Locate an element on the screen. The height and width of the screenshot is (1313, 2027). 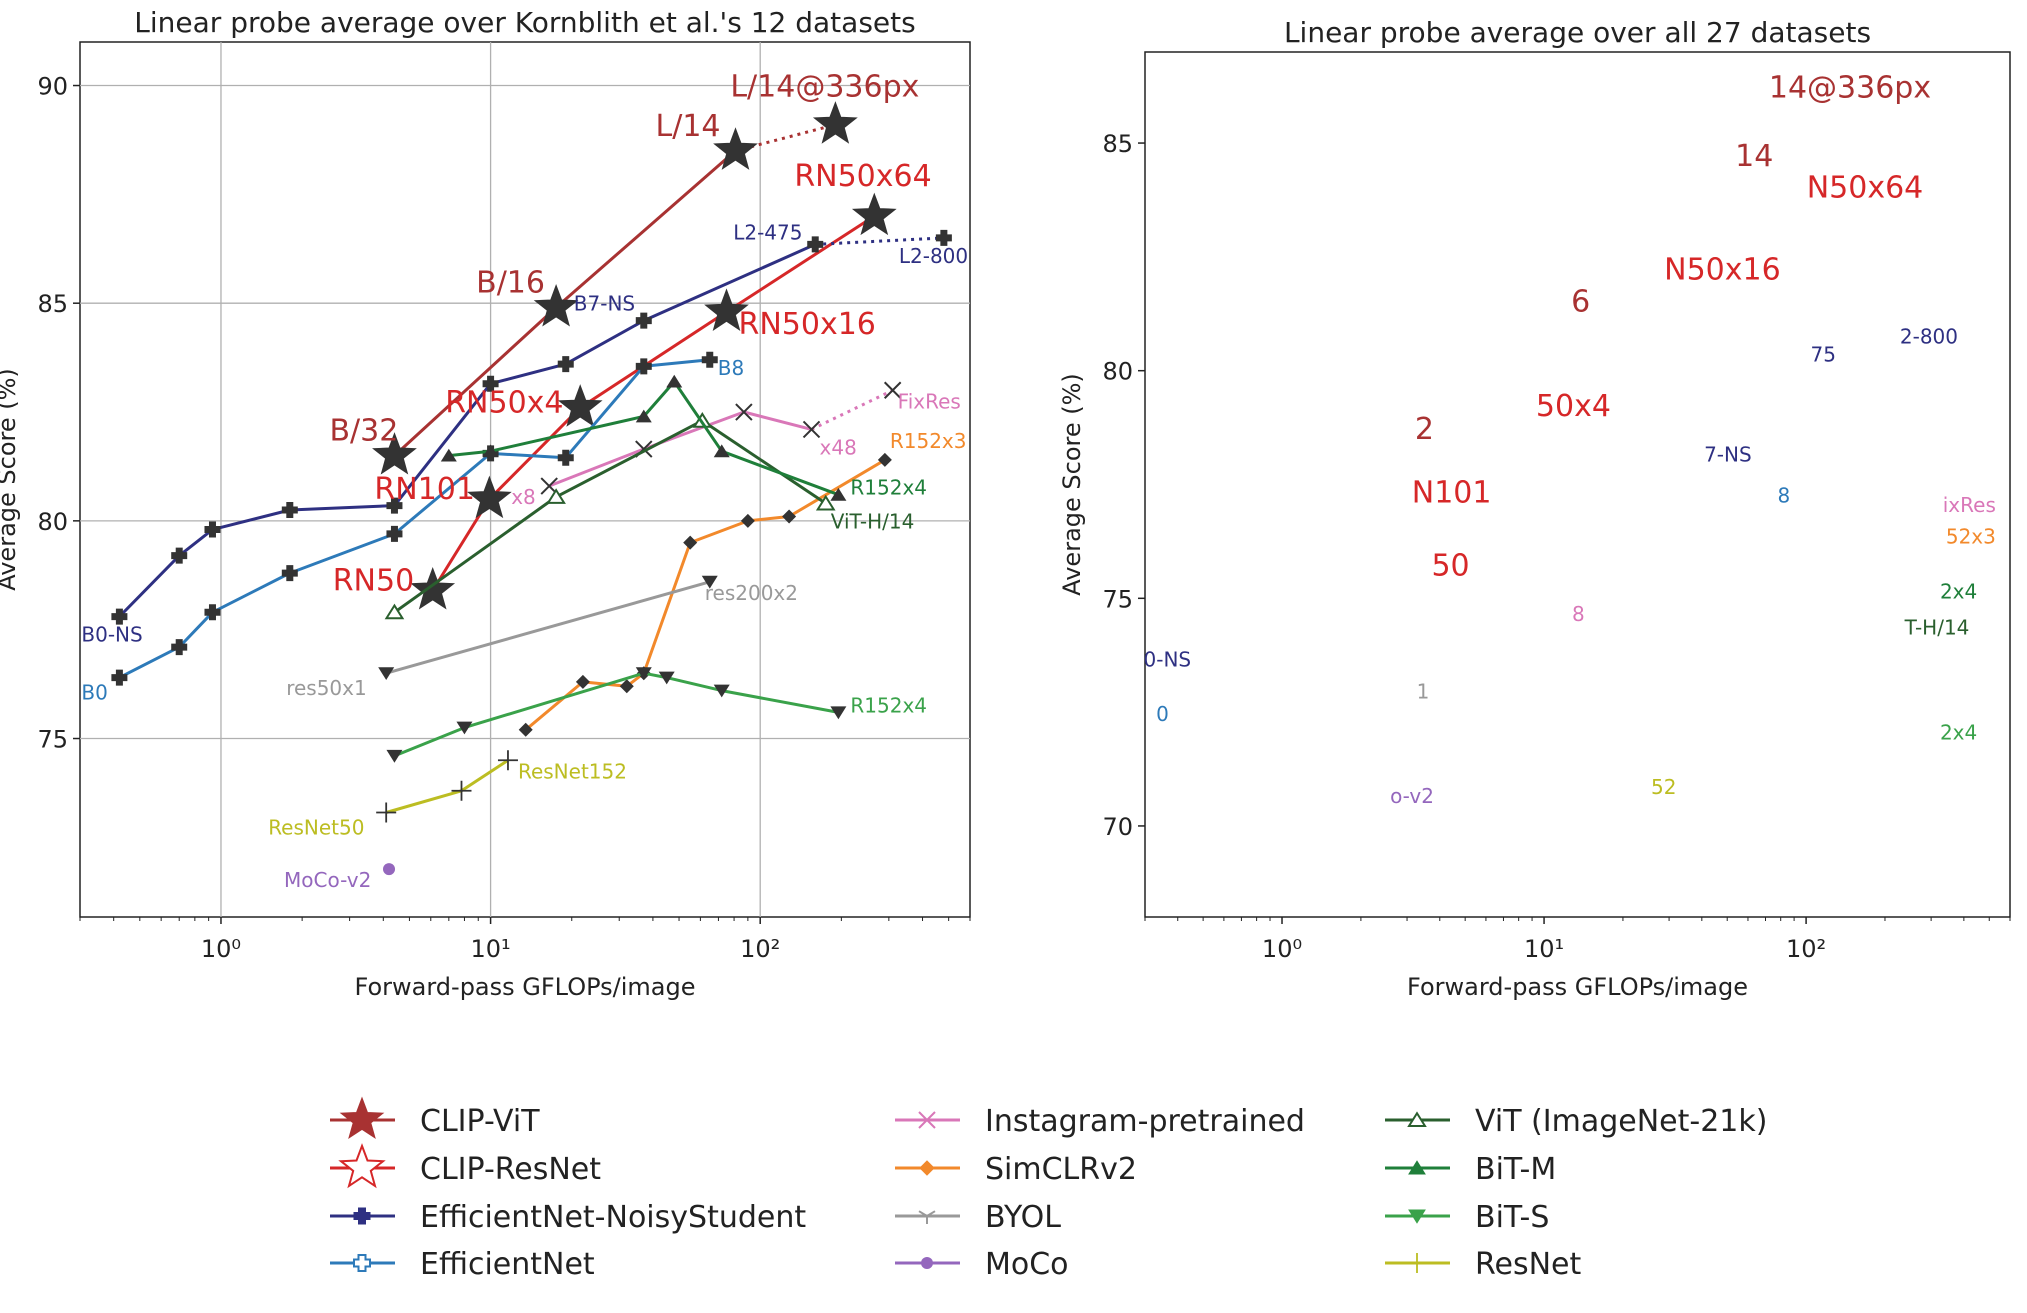
point-byol is located at coordinates (386, 674).